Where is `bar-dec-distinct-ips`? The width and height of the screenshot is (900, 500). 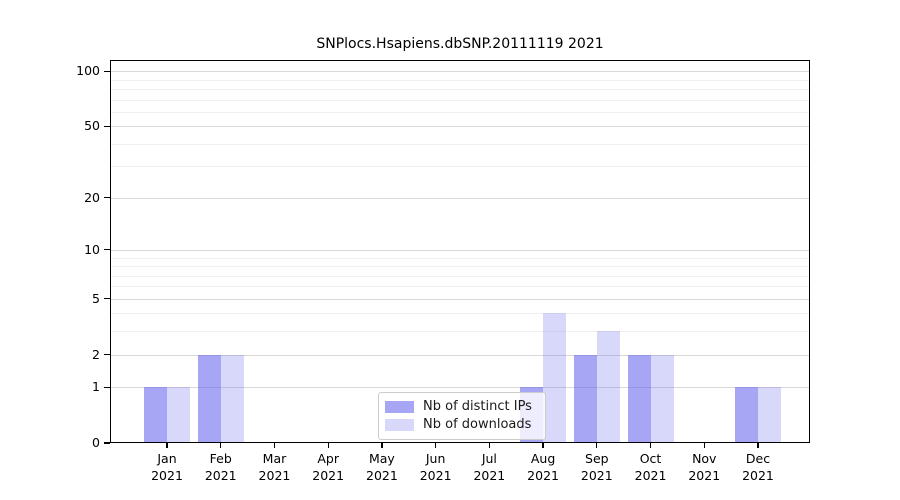 bar-dec-distinct-ips is located at coordinates (746, 415).